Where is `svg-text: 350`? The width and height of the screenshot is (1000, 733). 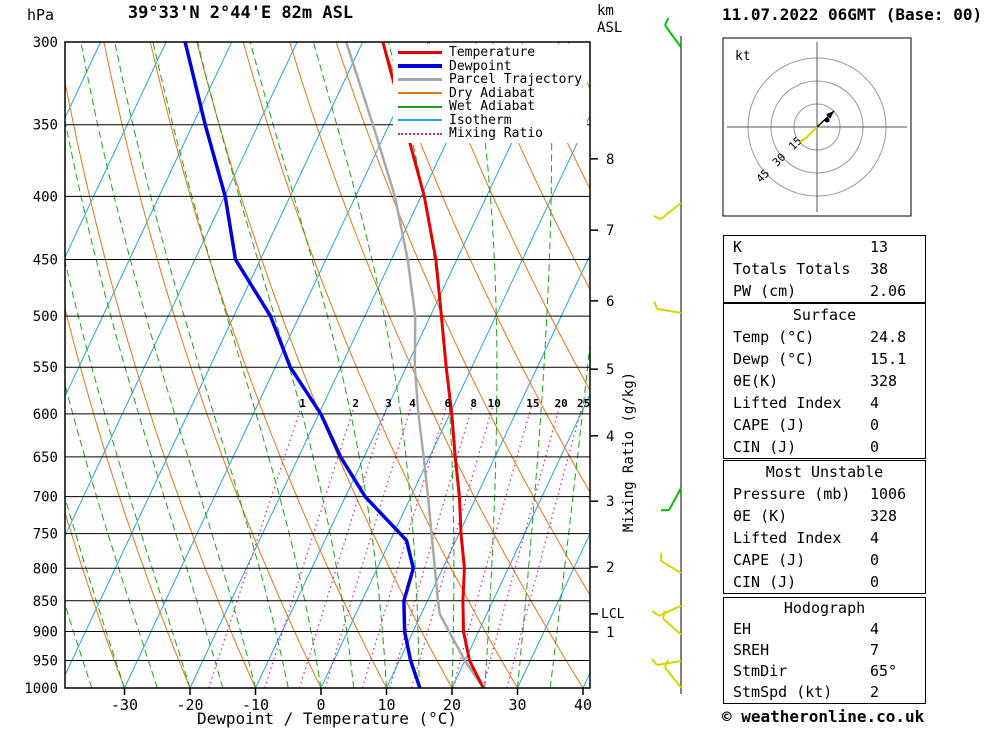
svg-text: 350 is located at coordinates (45, 126).